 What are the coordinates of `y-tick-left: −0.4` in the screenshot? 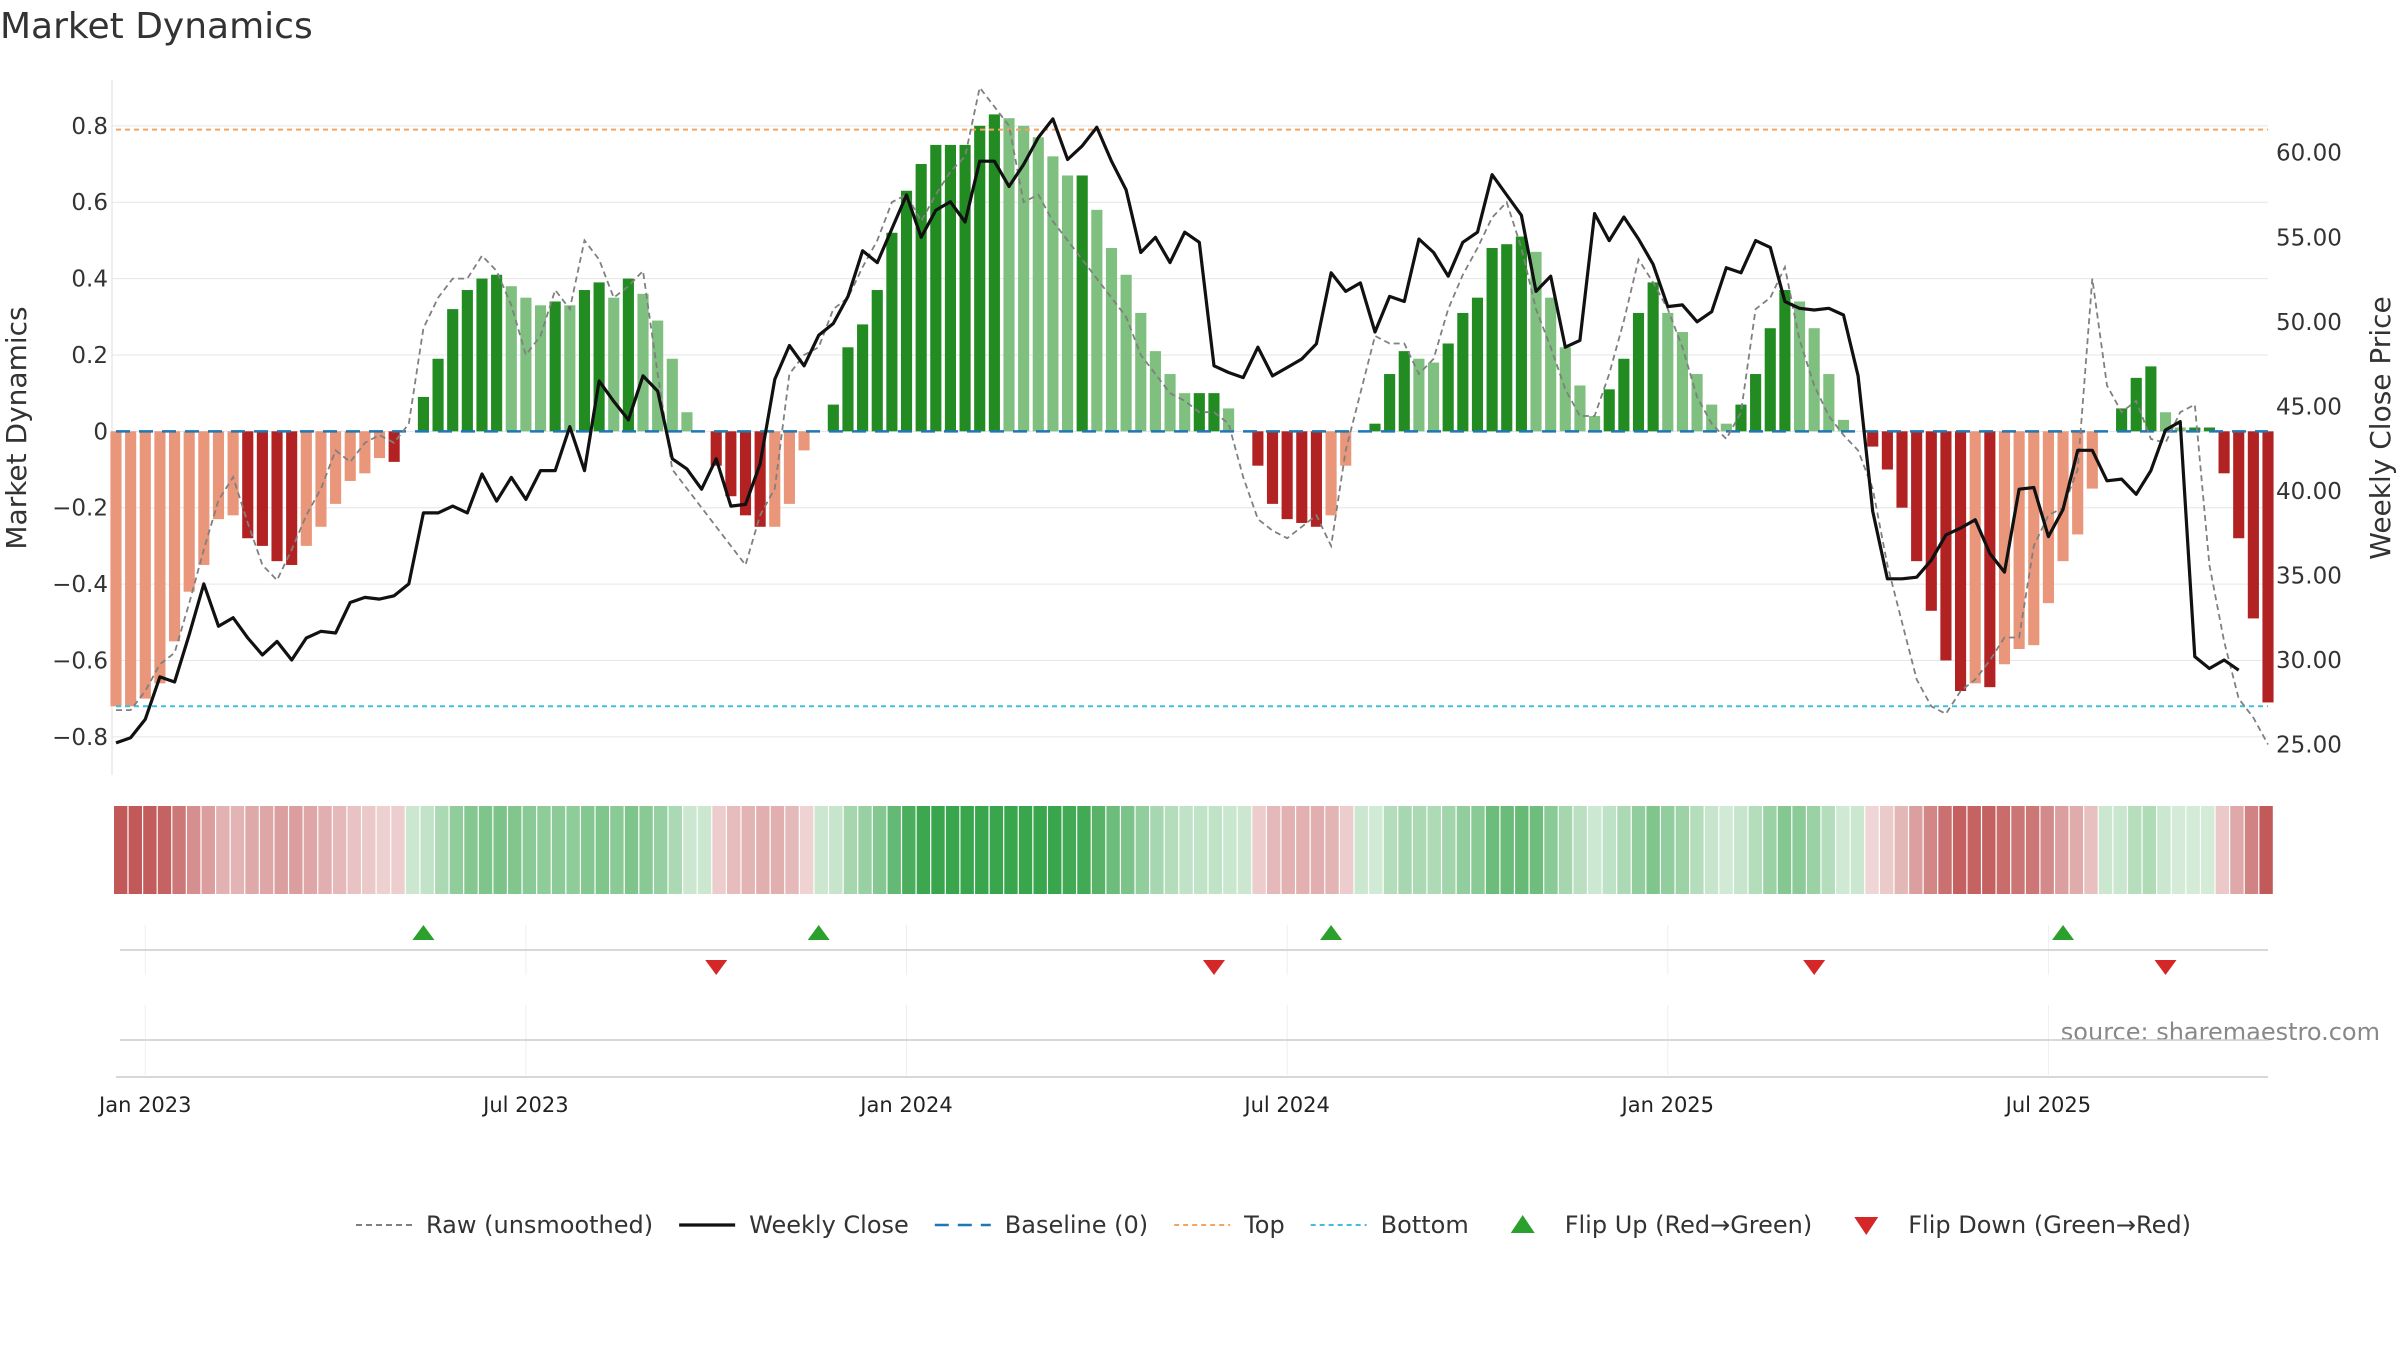 It's located at (80, 585).